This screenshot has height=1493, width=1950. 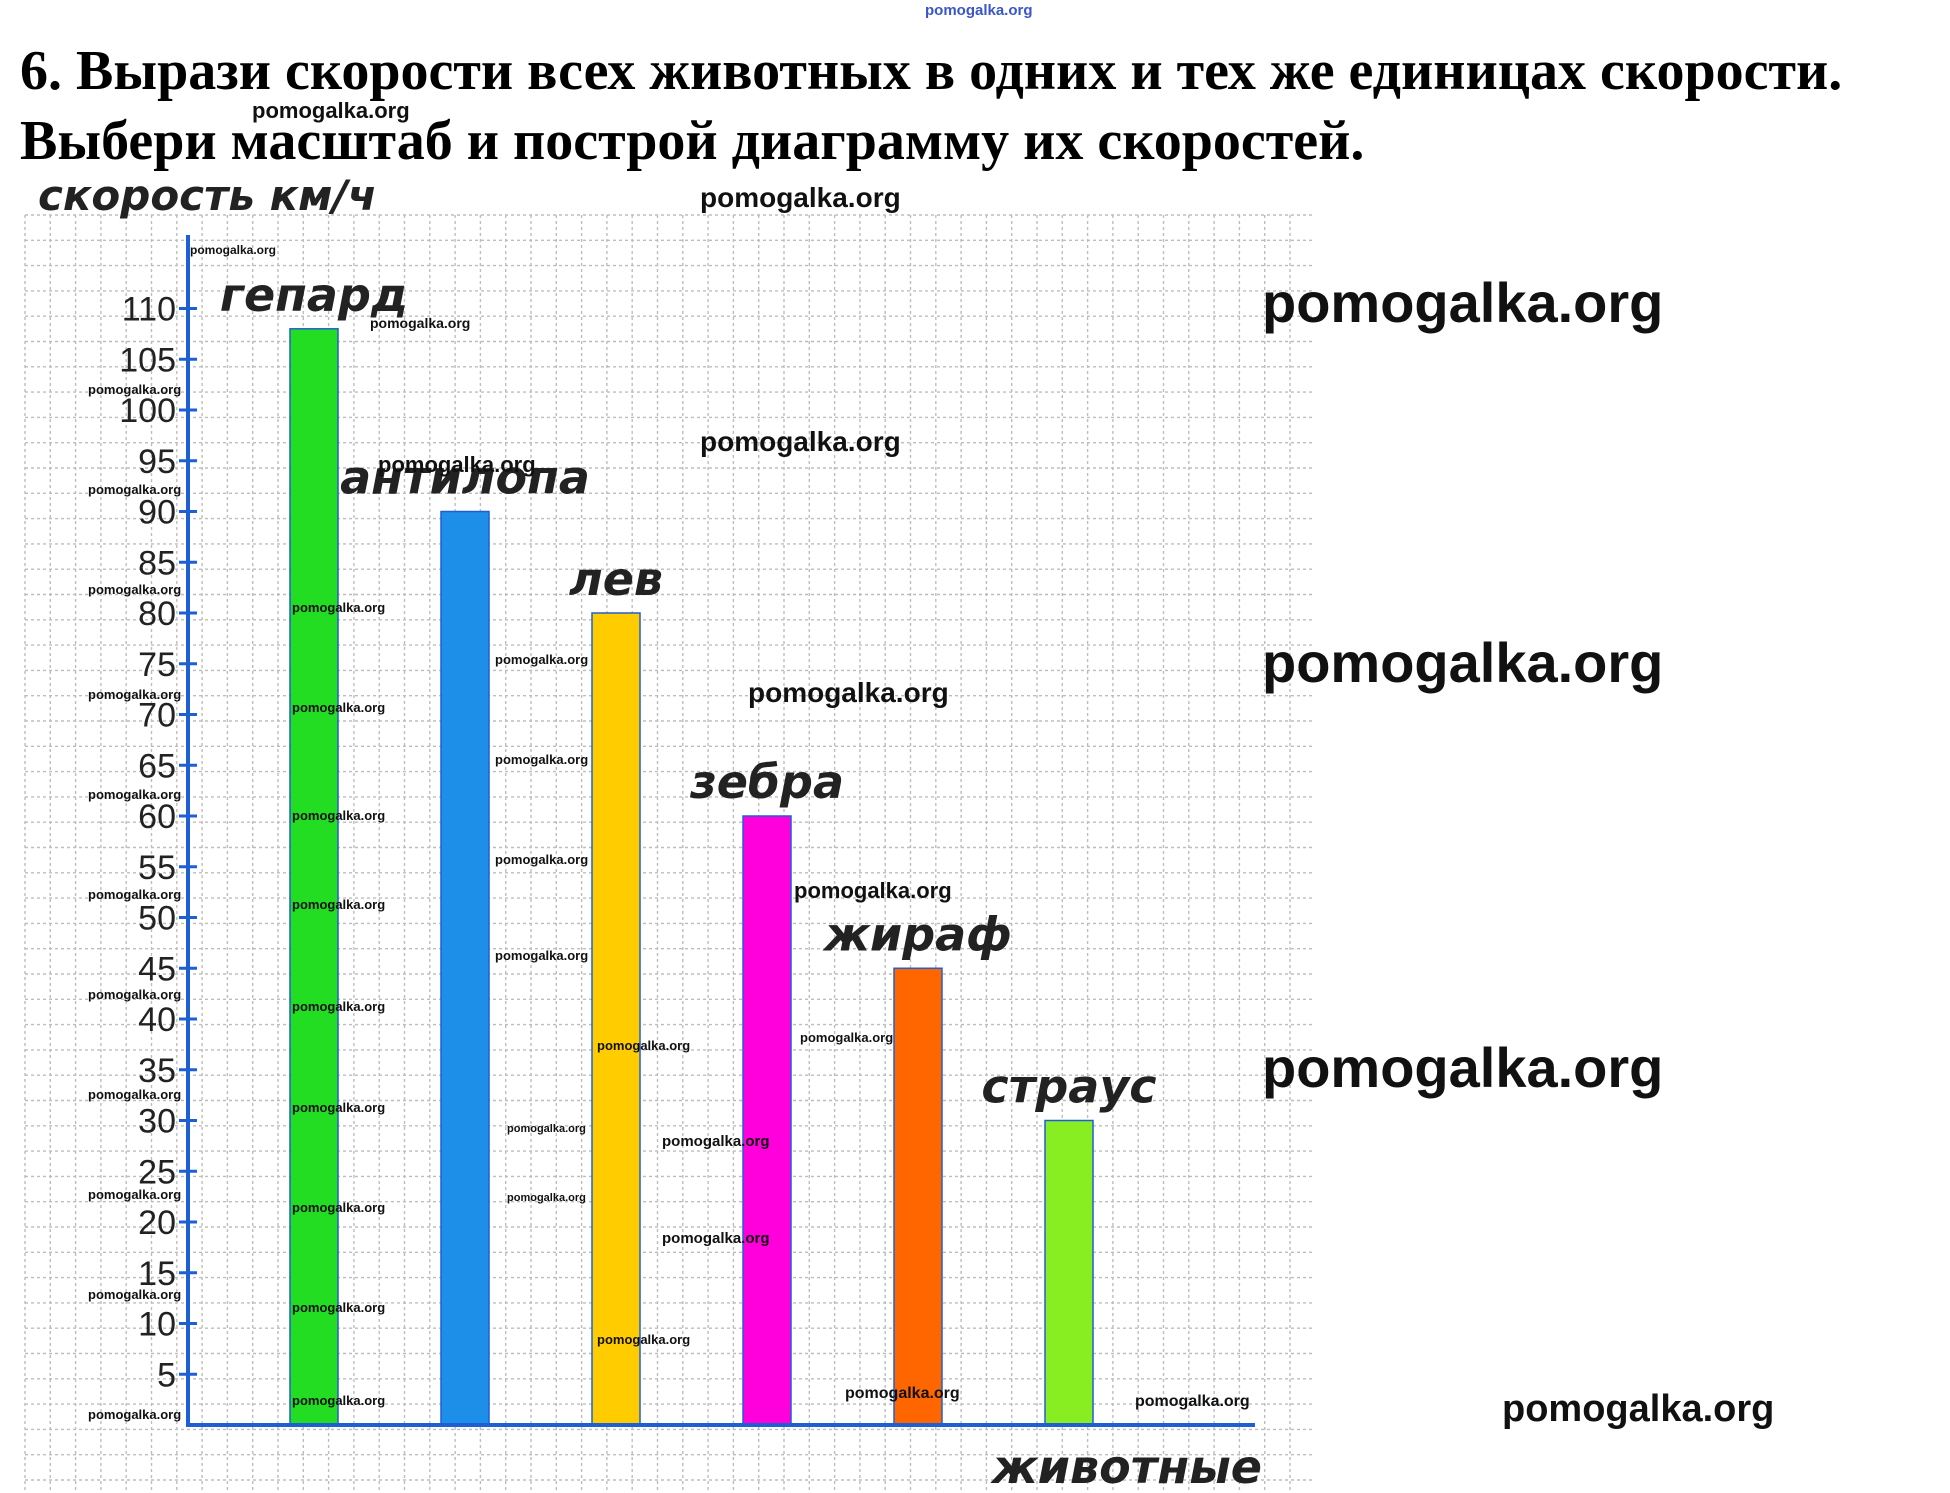 What do you see at coordinates (147, 360) in the screenshot?
I see `y-tick-label: 105` at bounding box center [147, 360].